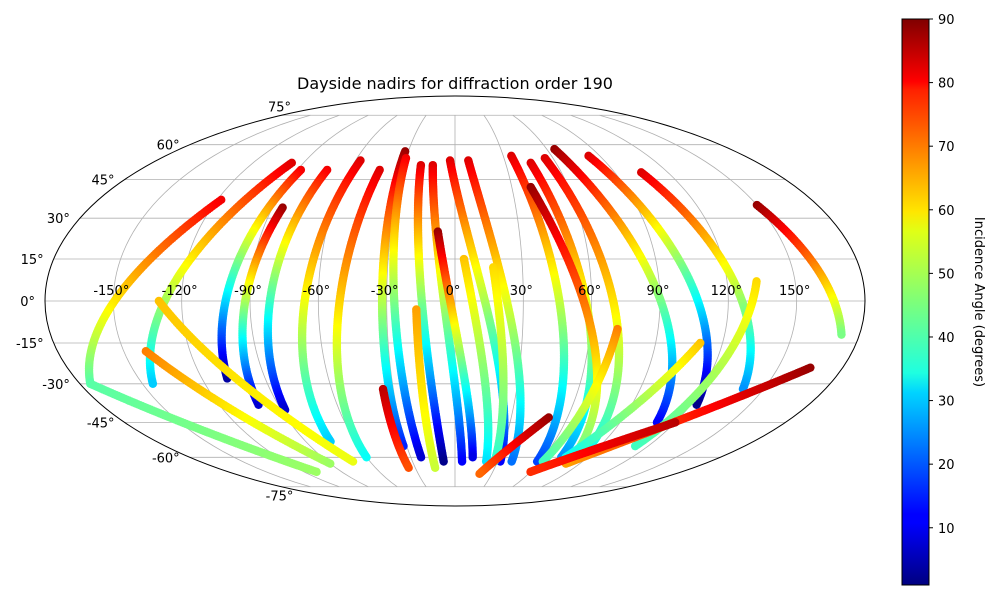 The image size is (1000, 600). Describe the element at coordinates (946, 211) in the screenshot. I see `colorbar-tick-label: 60` at that location.